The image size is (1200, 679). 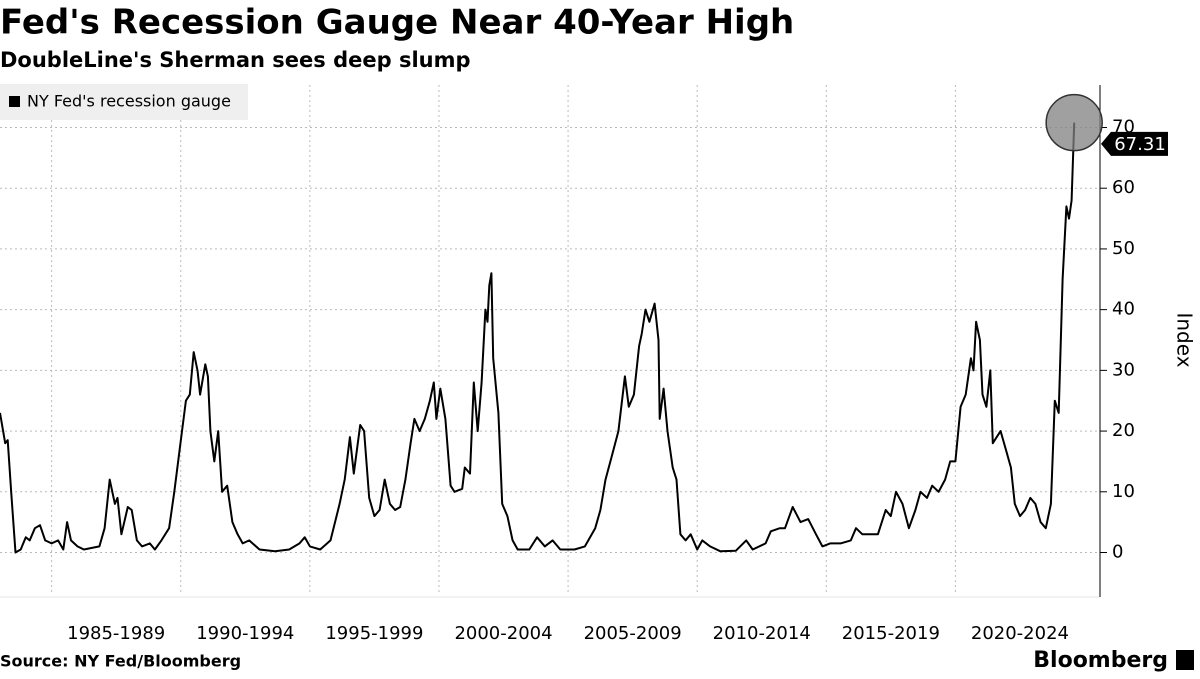 I want to click on brand: Bloomberg, so click(x=1100, y=660).